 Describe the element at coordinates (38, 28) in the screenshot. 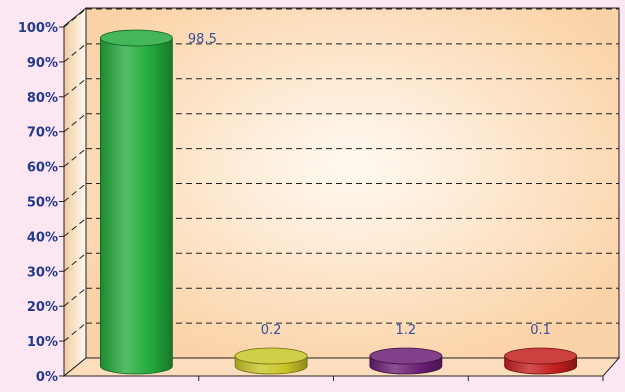

I see `y-tick-label-10: 100%` at that location.